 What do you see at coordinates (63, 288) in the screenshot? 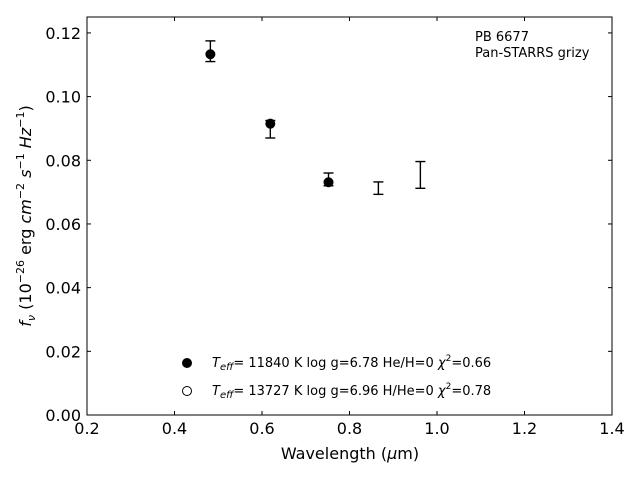
I see `y-tick-label: 0.04` at bounding box center [63, 288].